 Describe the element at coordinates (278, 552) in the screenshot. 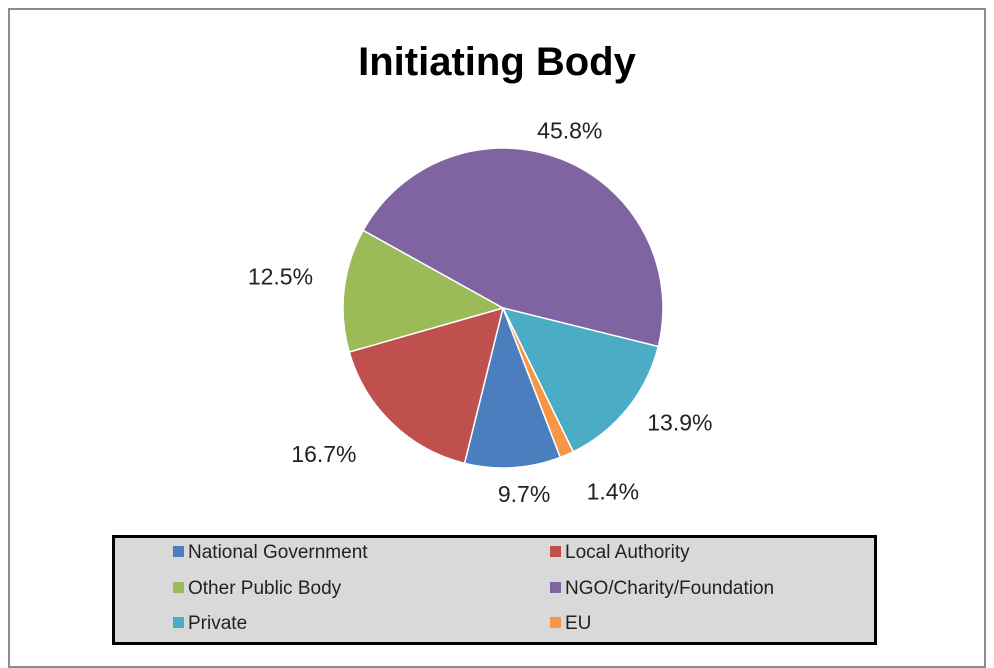

I see `legend-label: National Government` at that location.